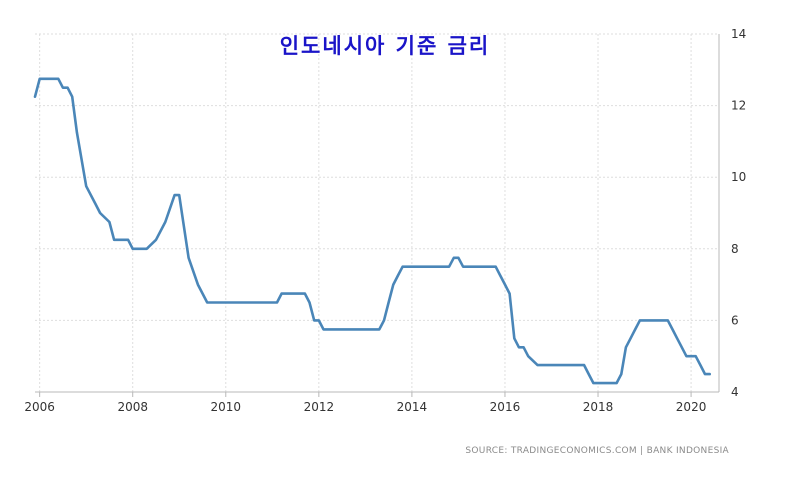  What do you see at coordinates (738, 106) in the screenshot?
I see `y-tick-label: 12` at bounding box center [738, 106].